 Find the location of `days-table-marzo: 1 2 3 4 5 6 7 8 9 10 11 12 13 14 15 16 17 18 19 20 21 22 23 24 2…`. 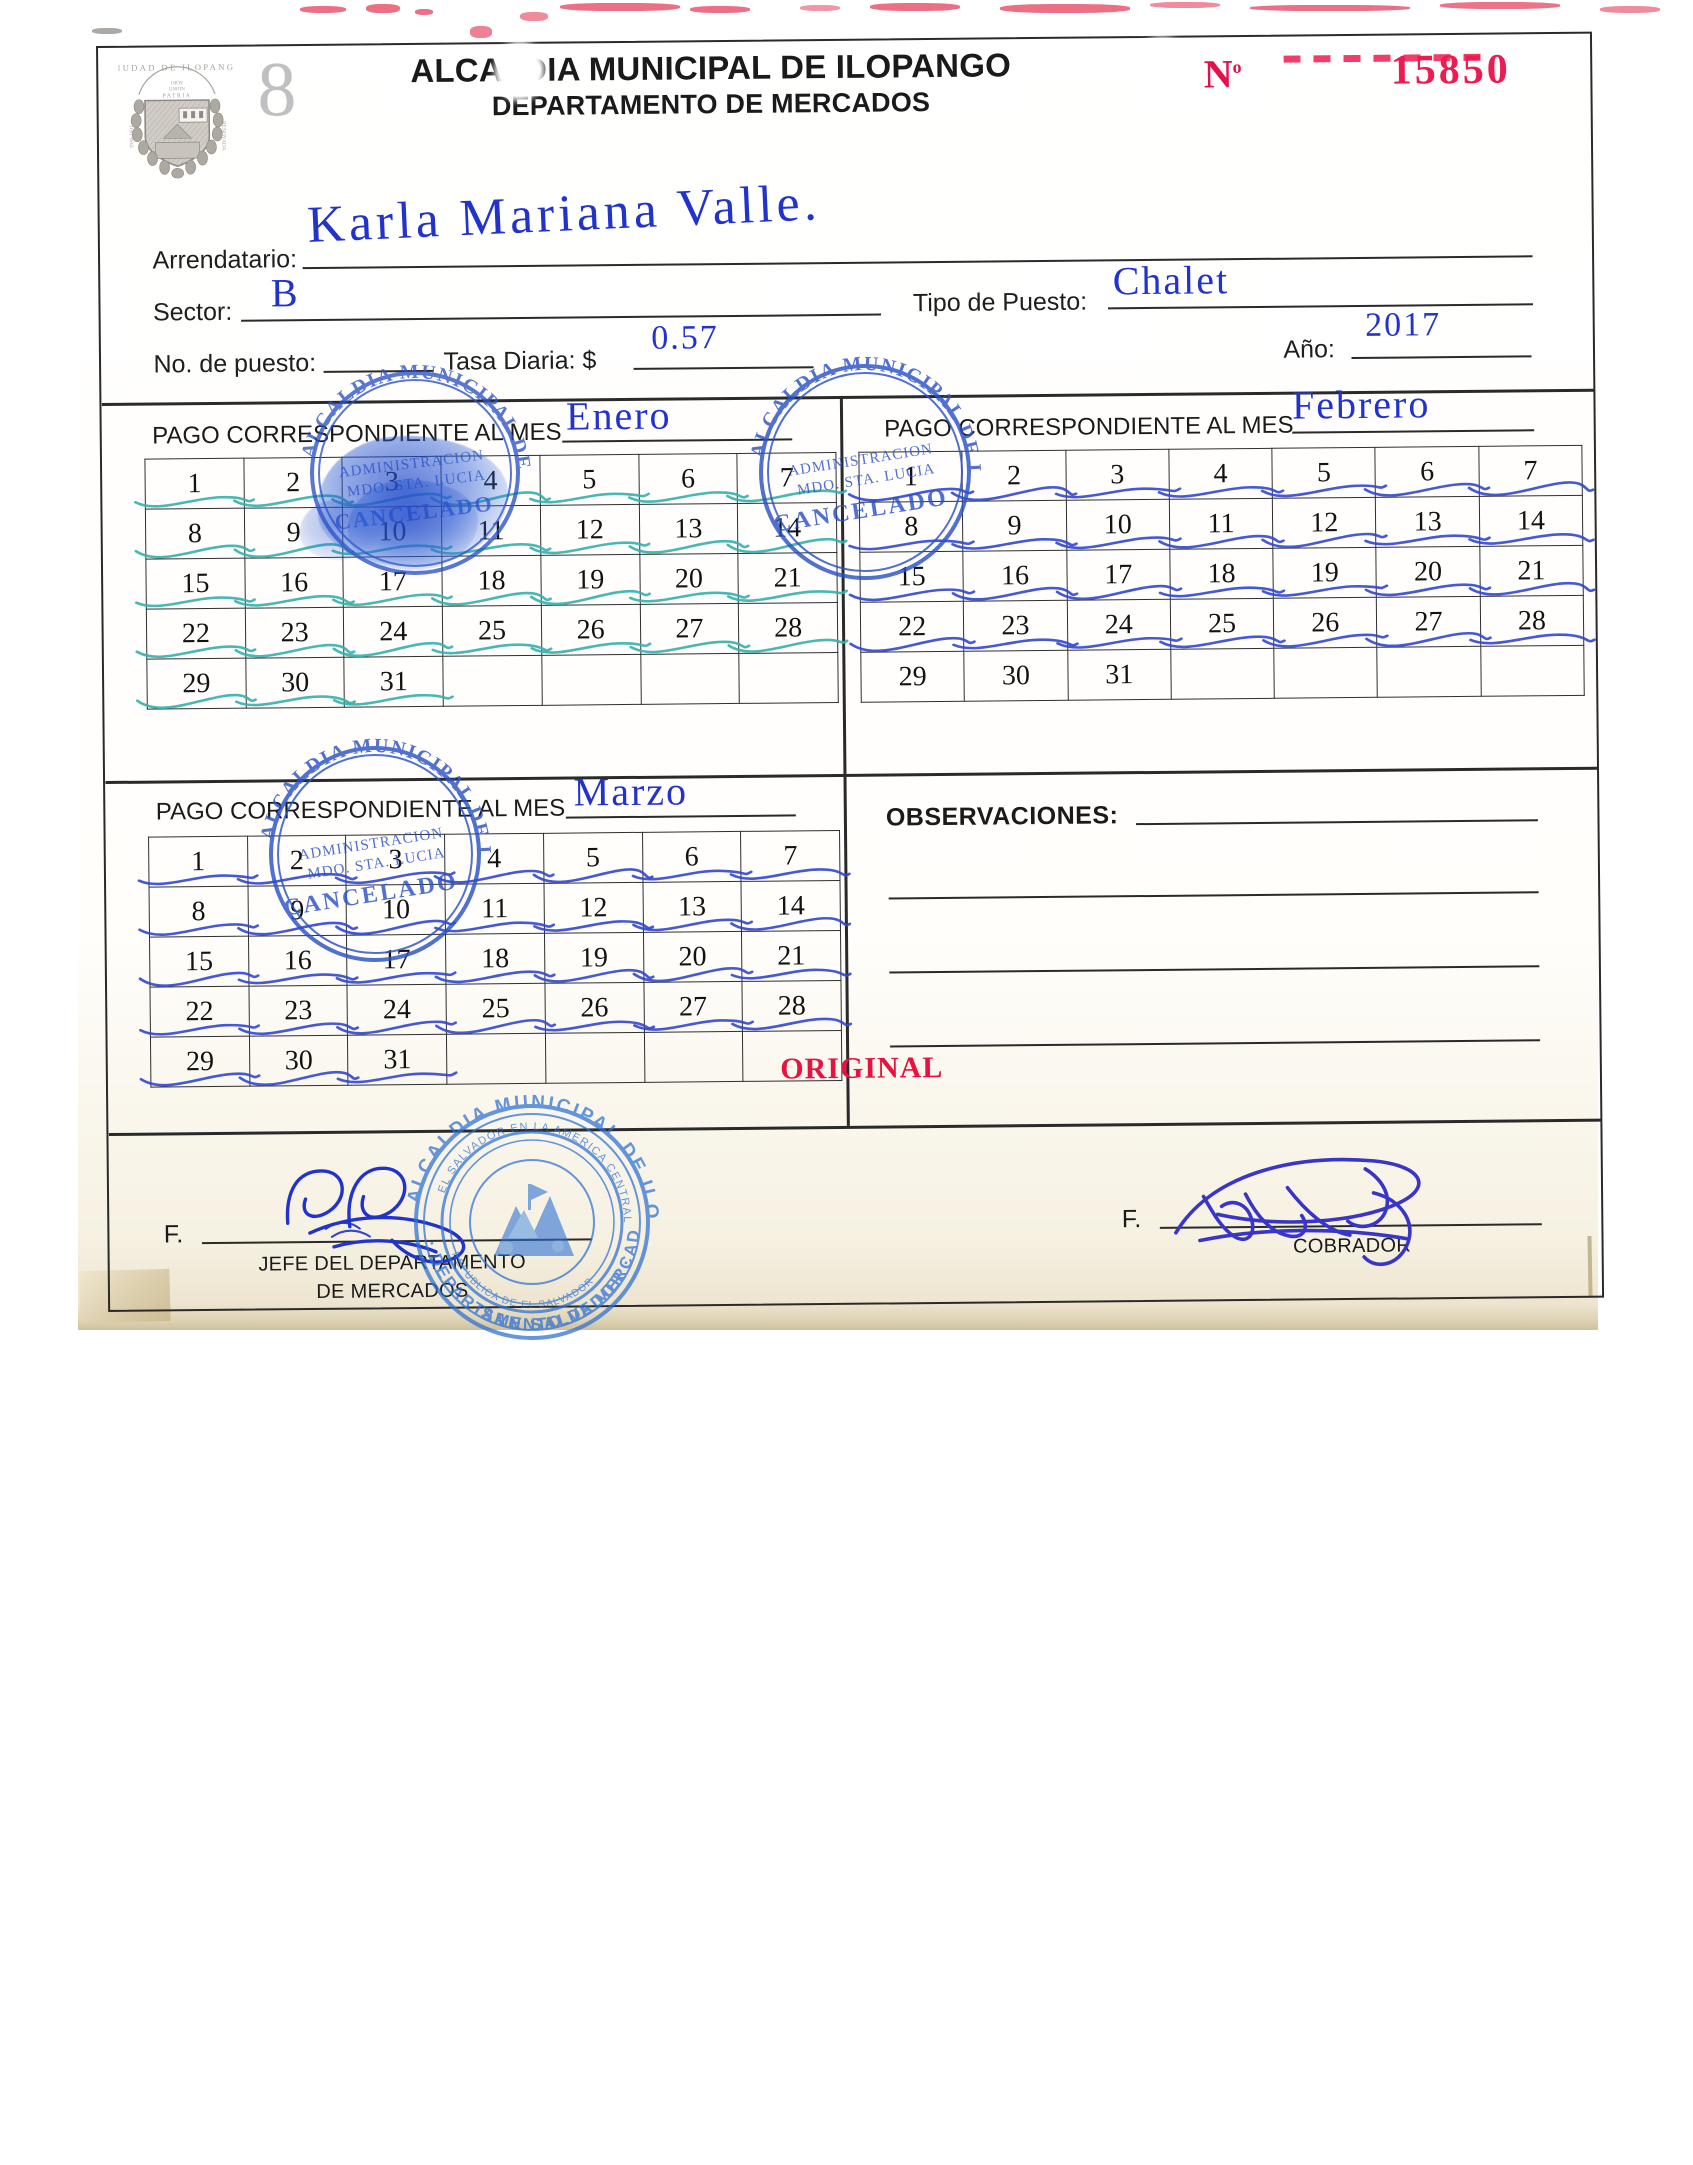

days-table-marzo: 1 2 3 4 5 6 7 8 9 10 11 12 13 14 15 16 17 18 19 20 21 22 23 24 2… is located at coordinates (495, 959).